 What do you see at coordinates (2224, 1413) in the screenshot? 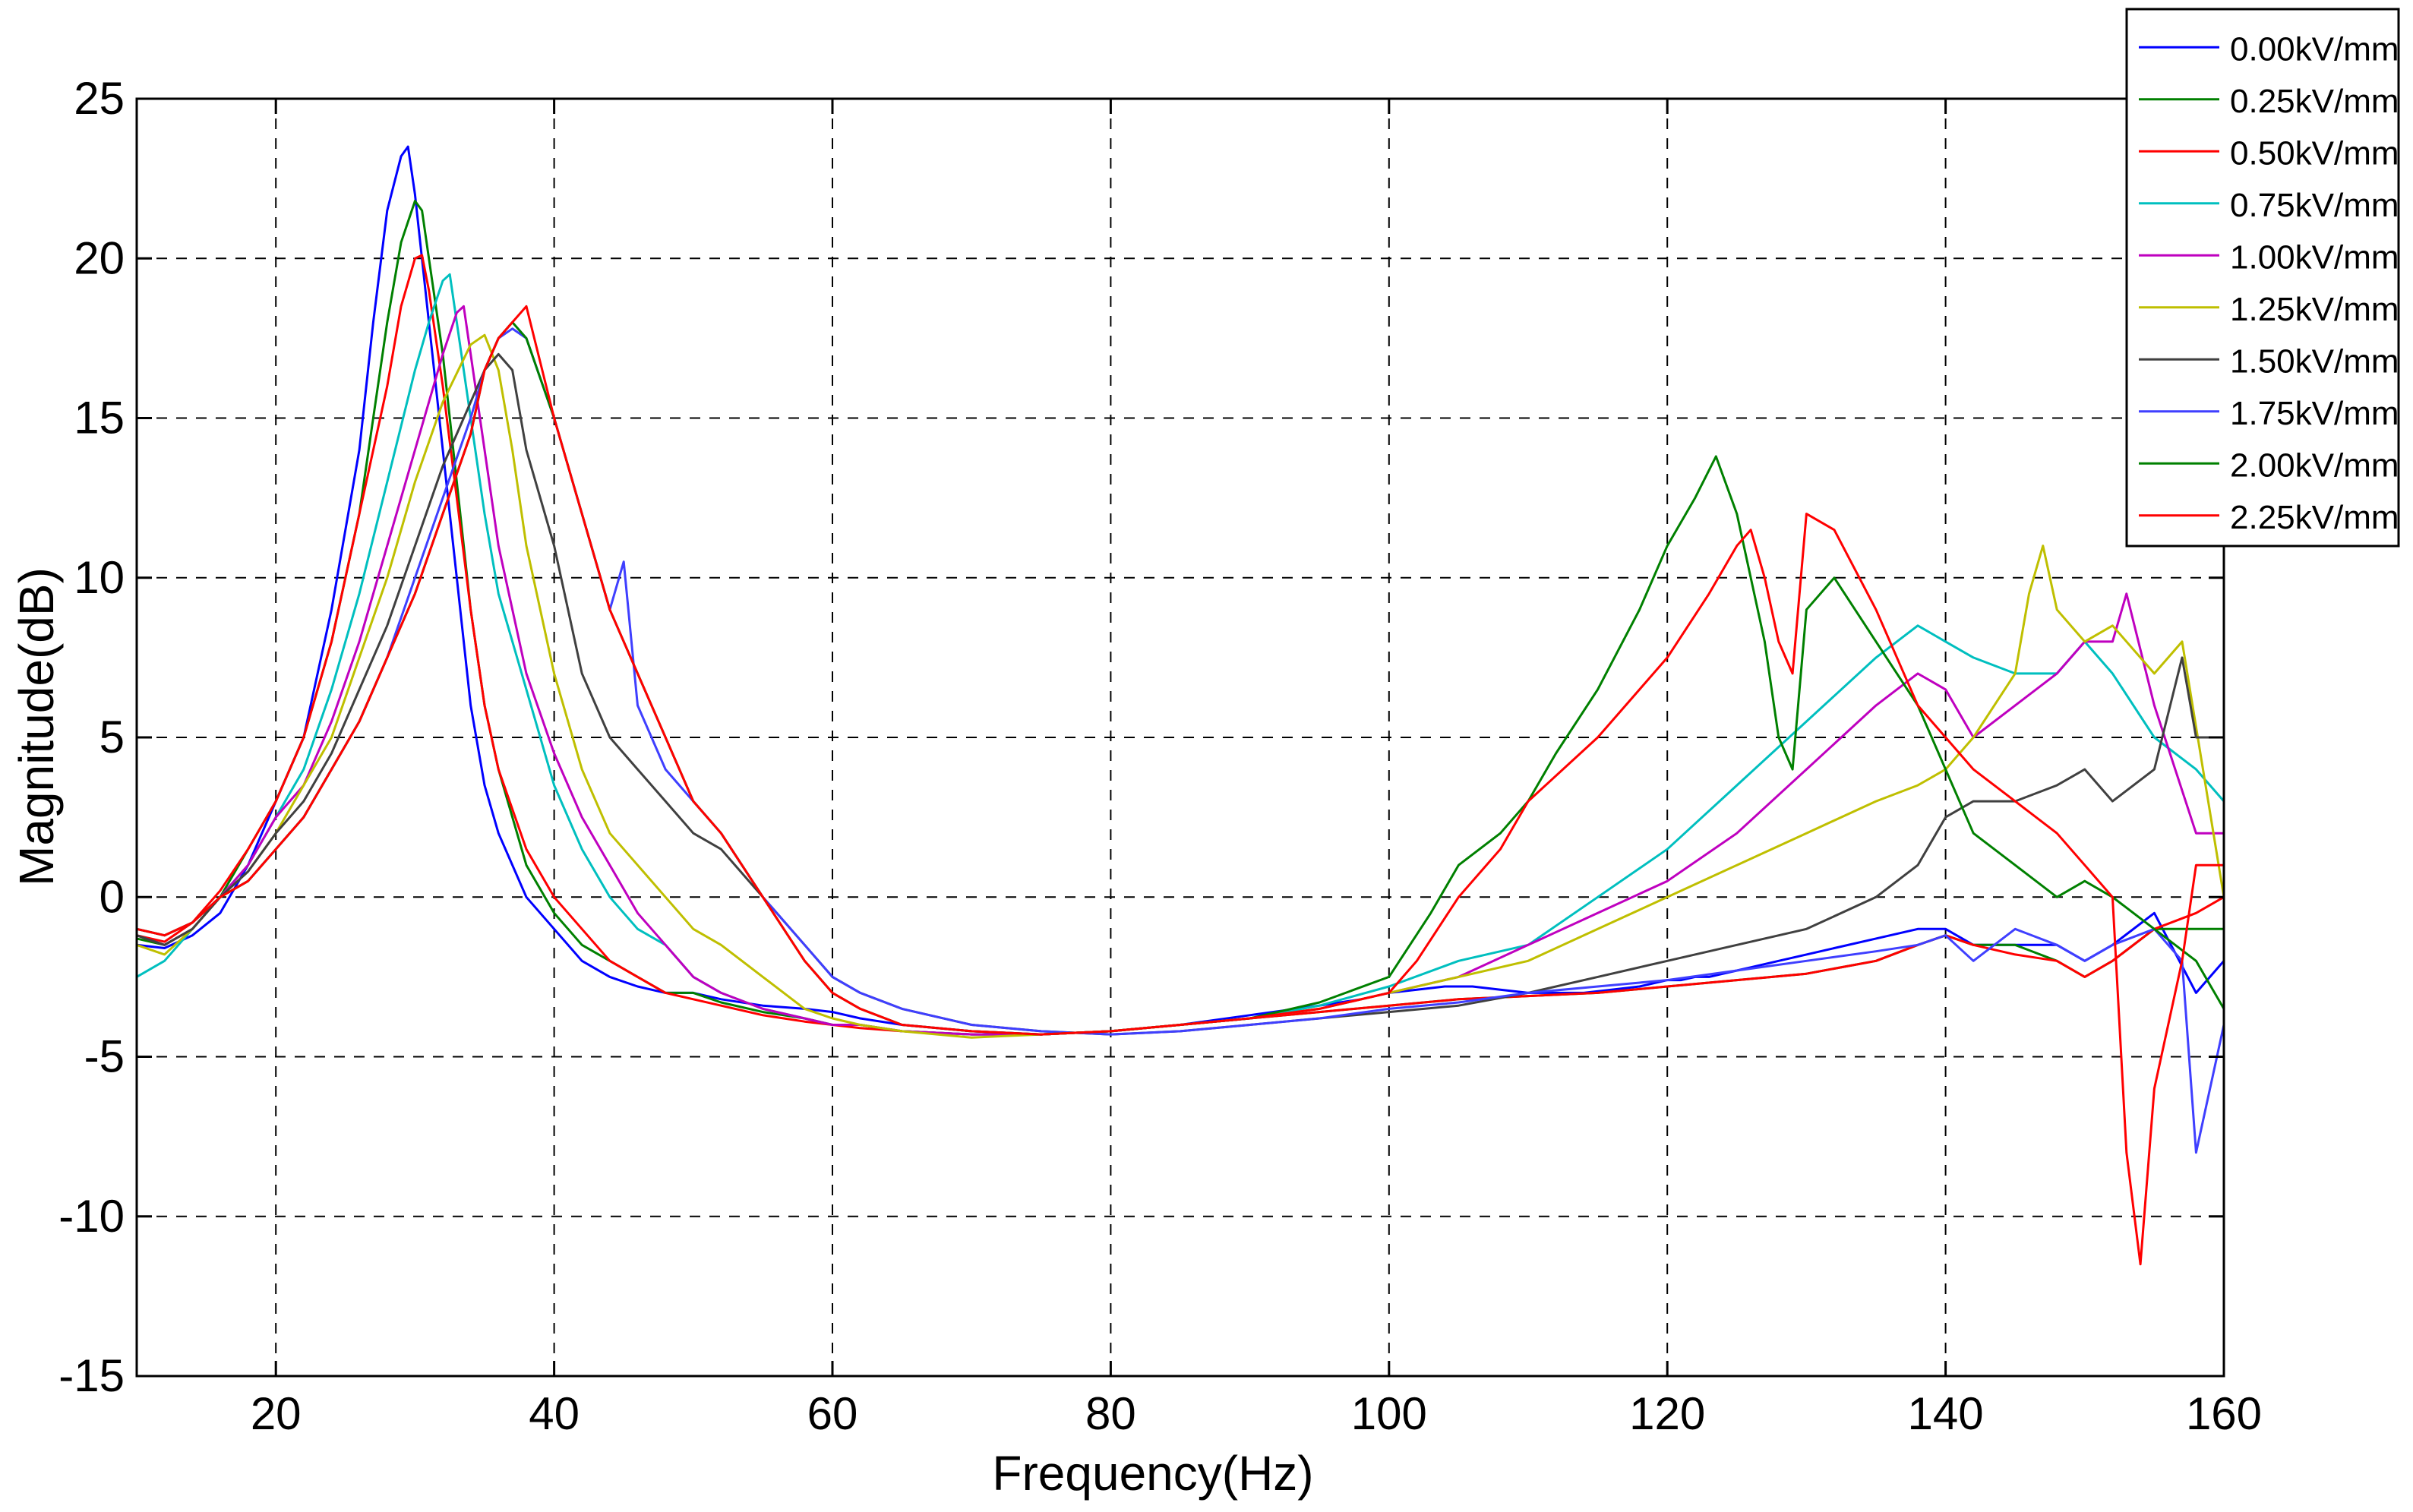
I see `x-tick-label: 160` at bounding box center [2224, 1413].